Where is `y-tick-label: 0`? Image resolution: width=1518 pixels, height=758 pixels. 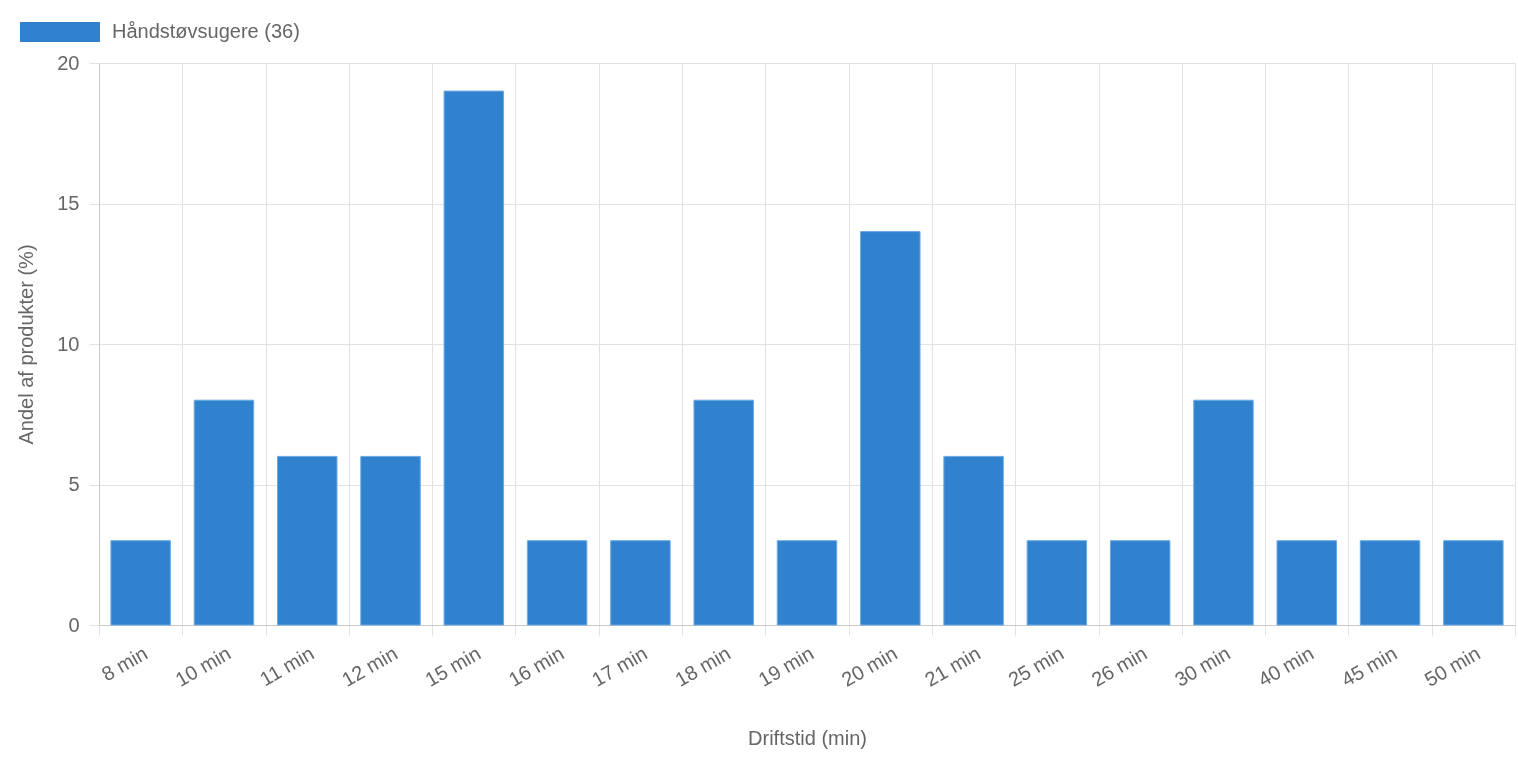 y-tick-label: 0 is located at coordinates (74, 624).